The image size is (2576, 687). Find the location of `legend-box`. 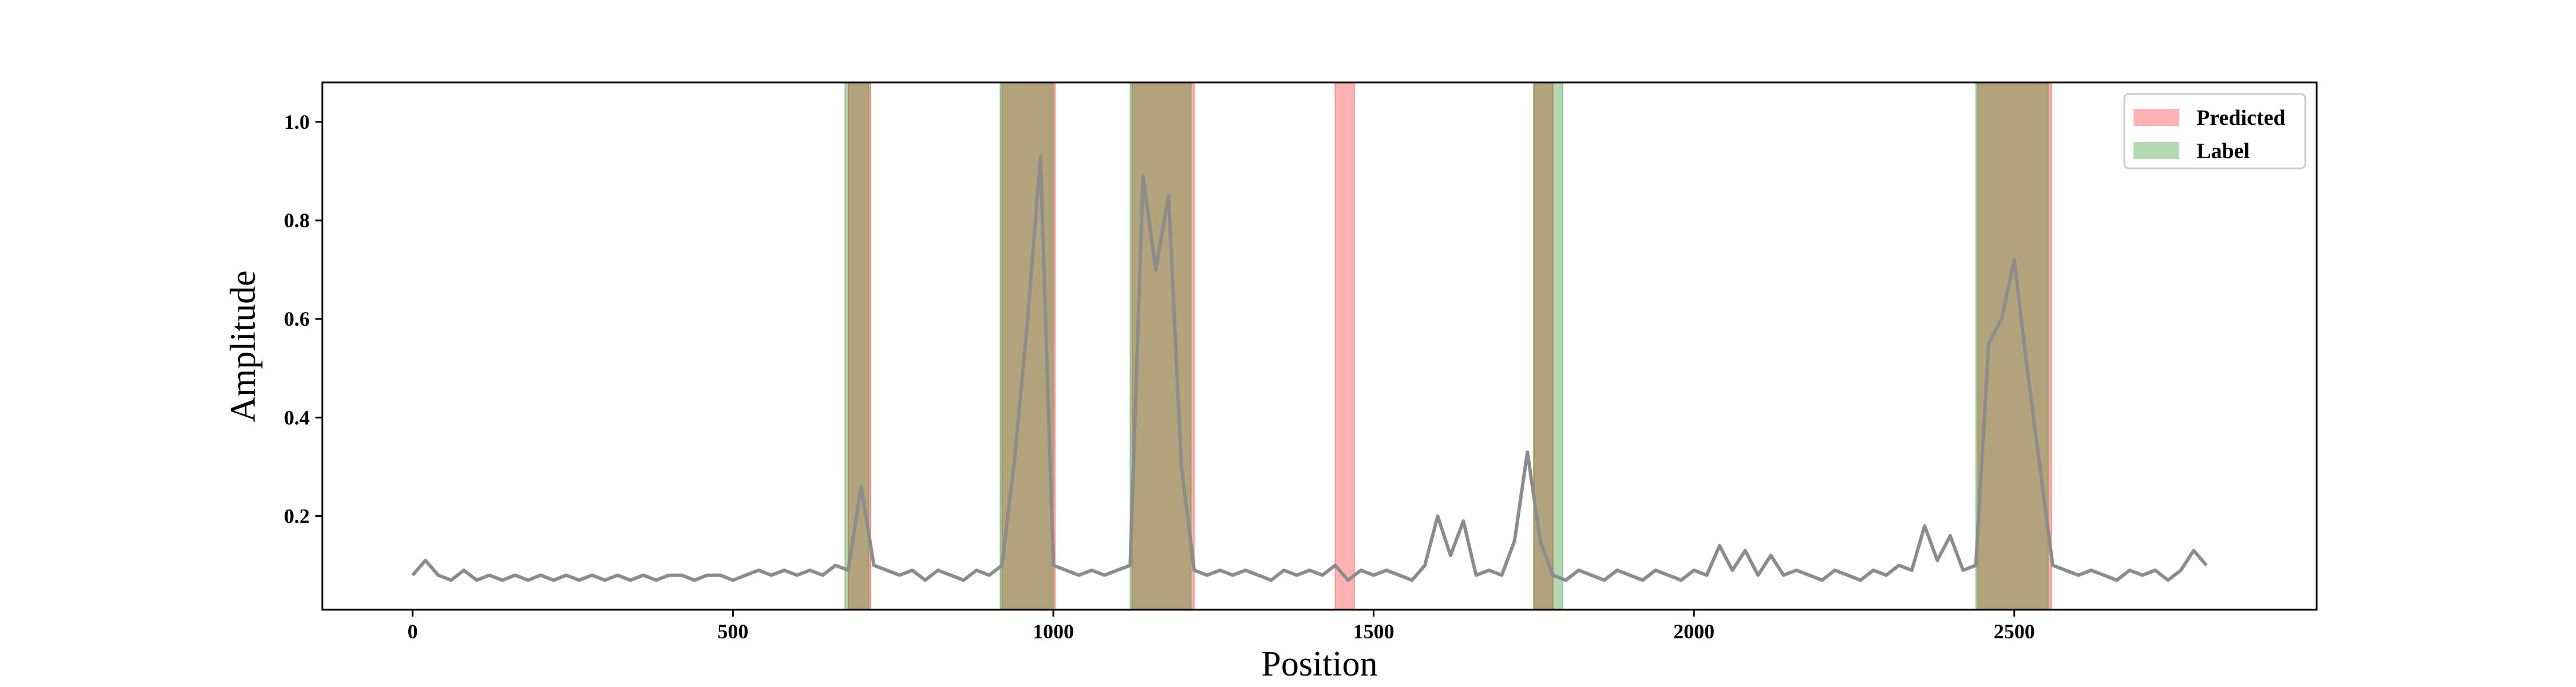

legend-box is located at coordinates (2214, 131).